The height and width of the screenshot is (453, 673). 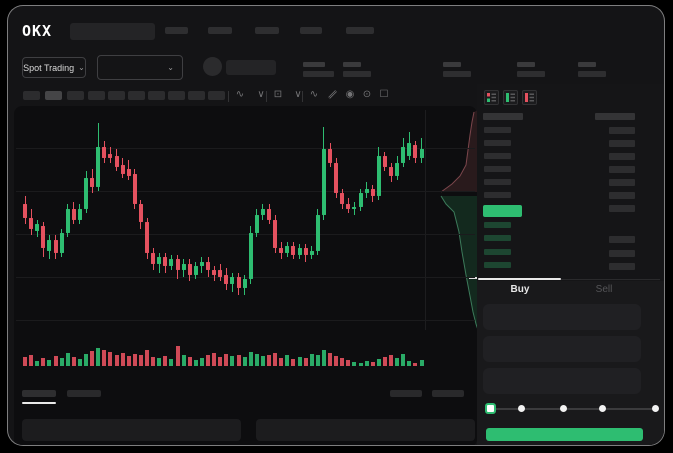 I want to click on orderbook-last-price, so click(x=502, y=211).